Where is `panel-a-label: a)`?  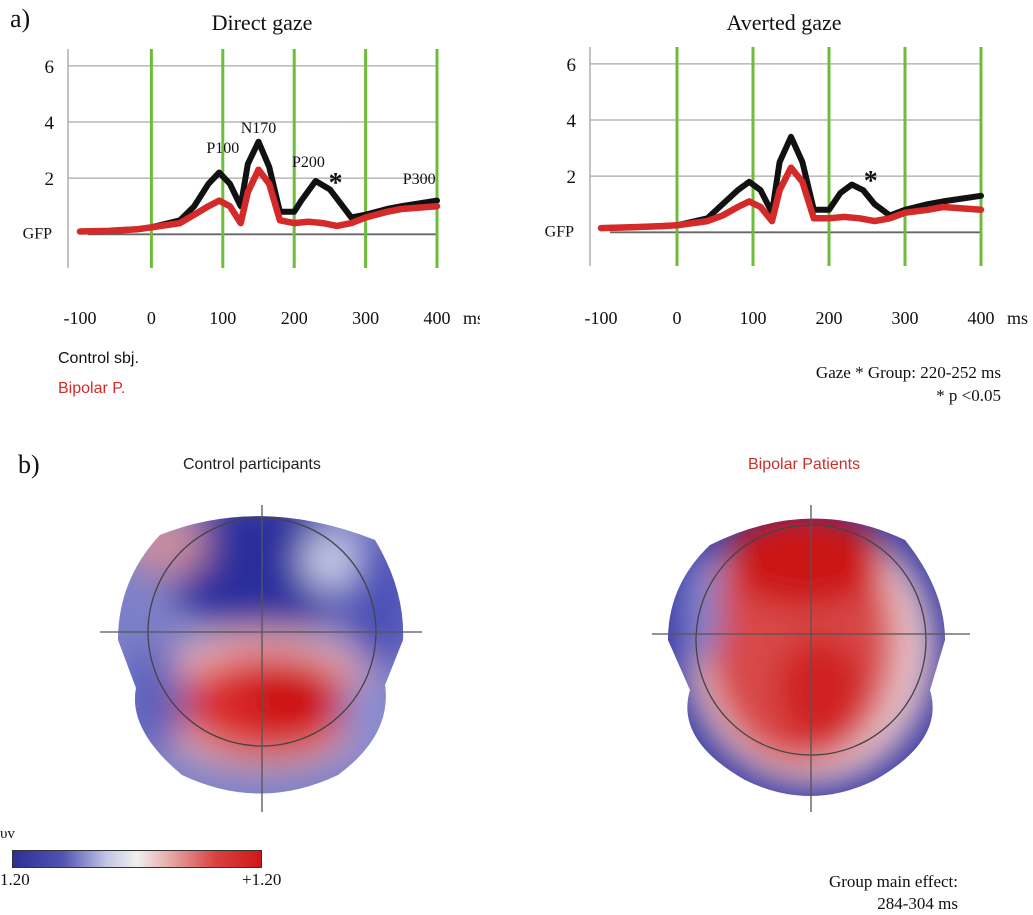
panel-a-label: a) is located at coordinates (20, 18).